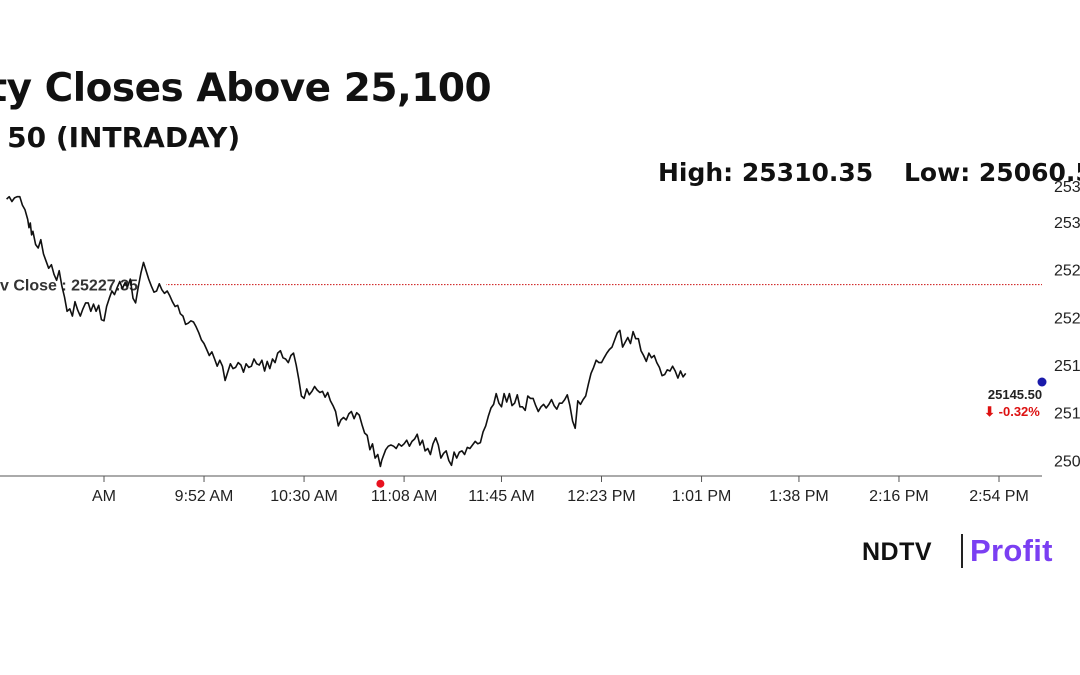 The height and width of the screenshot is (675, 1080). Describe the element at coordinates (1015, 394) in the screenshot. I see `last-price-label: 25145.50` at that location.